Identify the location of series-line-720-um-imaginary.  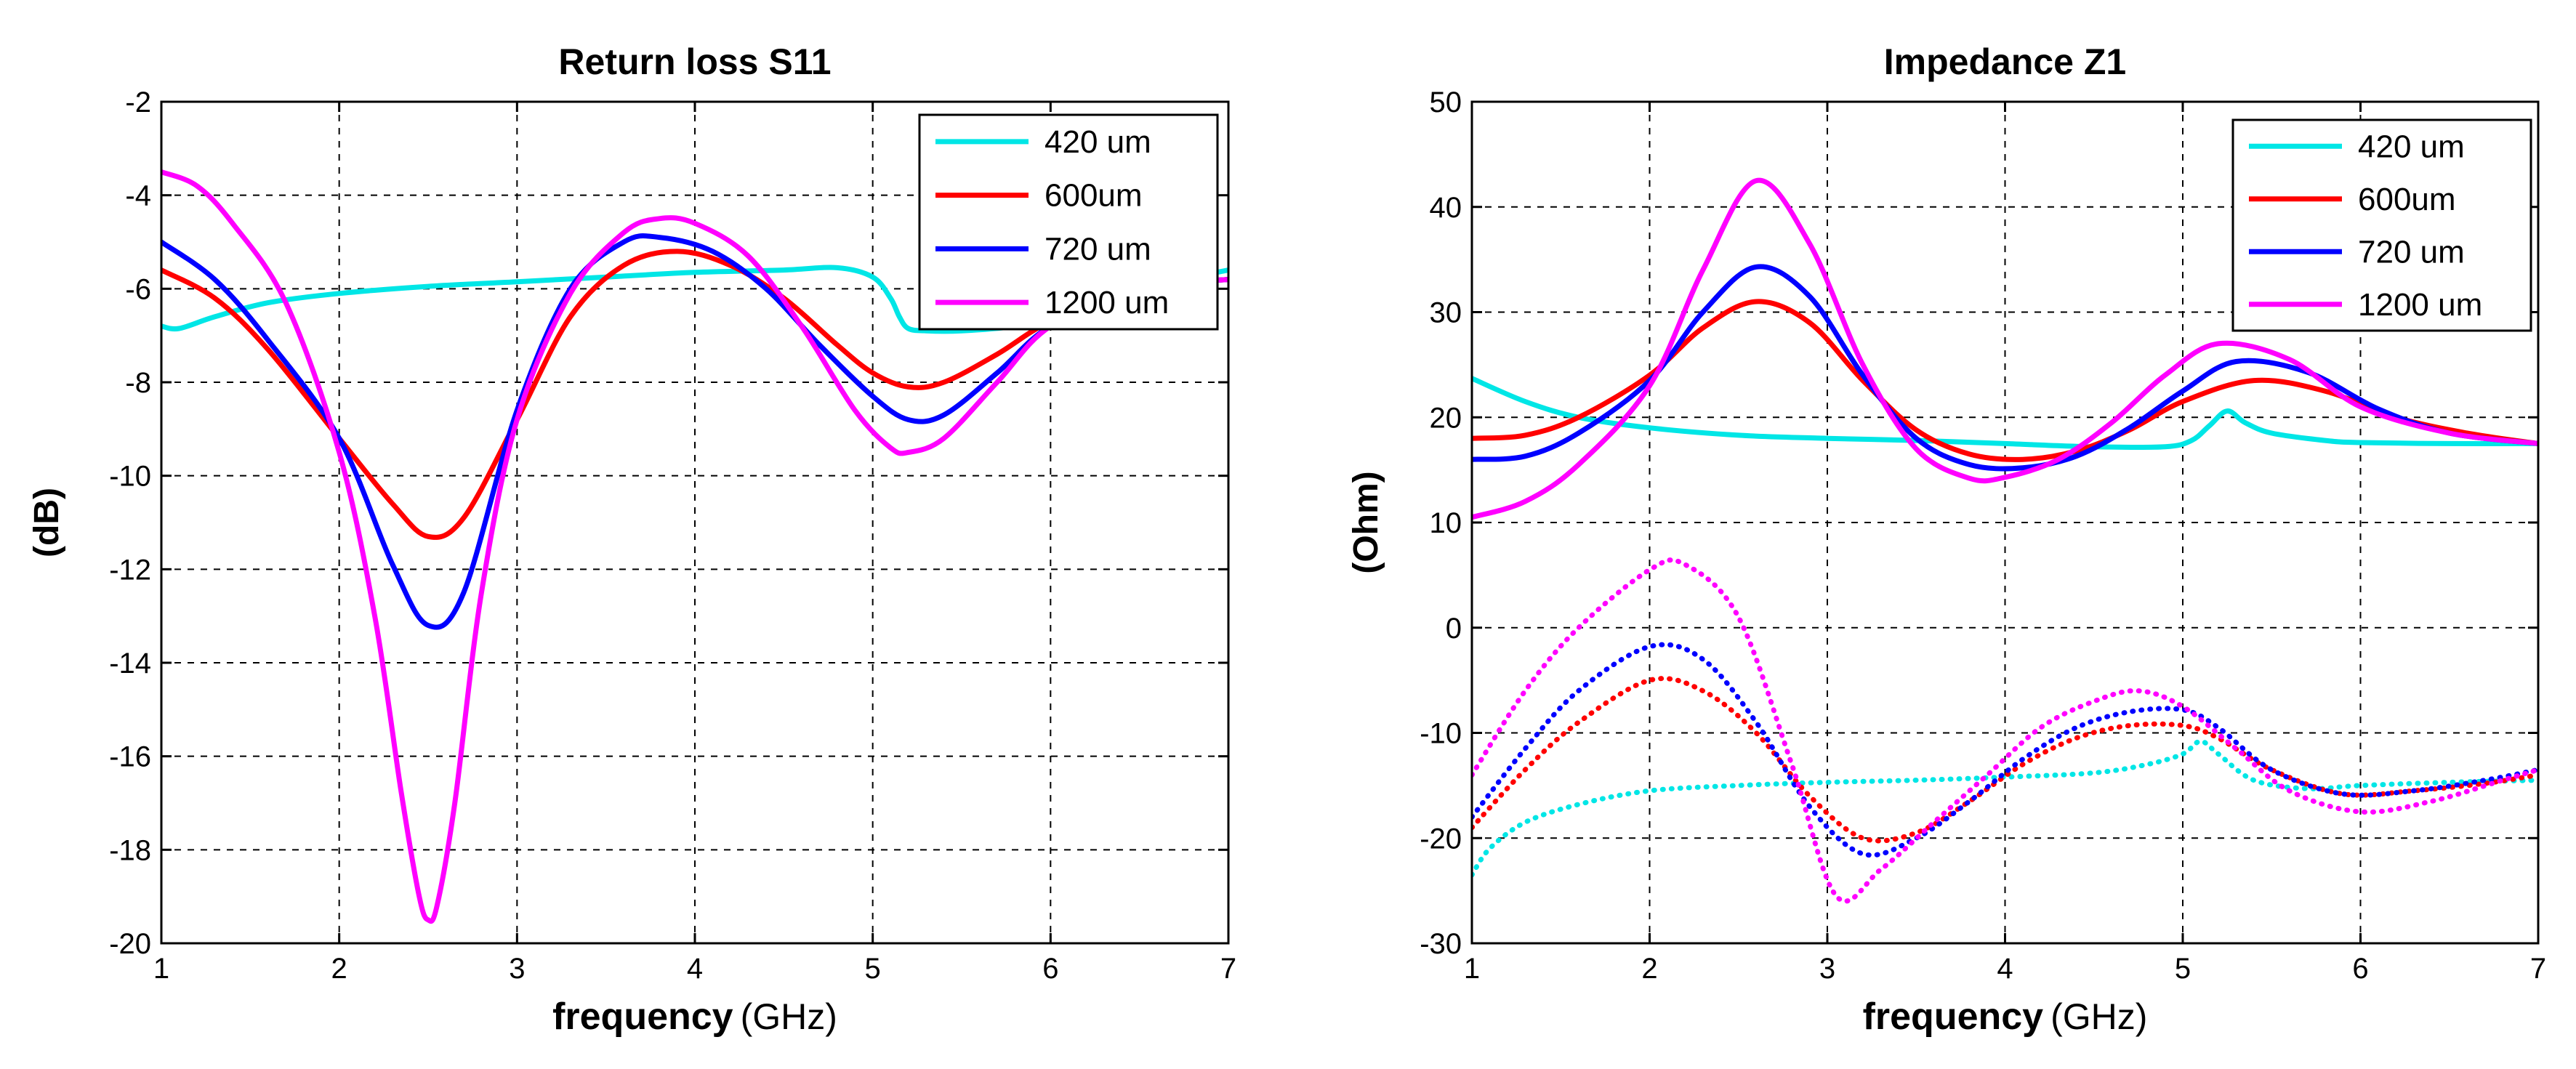
(2005, 750).